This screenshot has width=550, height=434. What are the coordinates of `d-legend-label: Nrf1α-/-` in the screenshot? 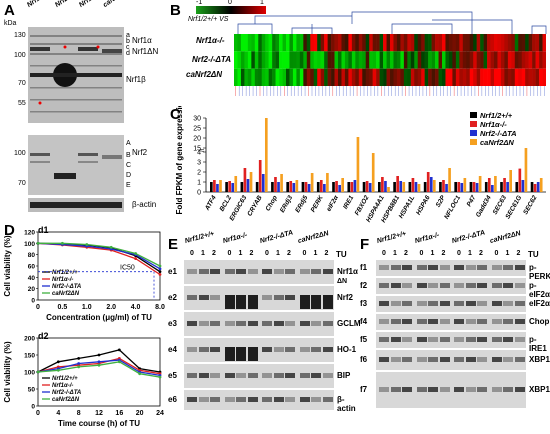 It's located at (62, 280).